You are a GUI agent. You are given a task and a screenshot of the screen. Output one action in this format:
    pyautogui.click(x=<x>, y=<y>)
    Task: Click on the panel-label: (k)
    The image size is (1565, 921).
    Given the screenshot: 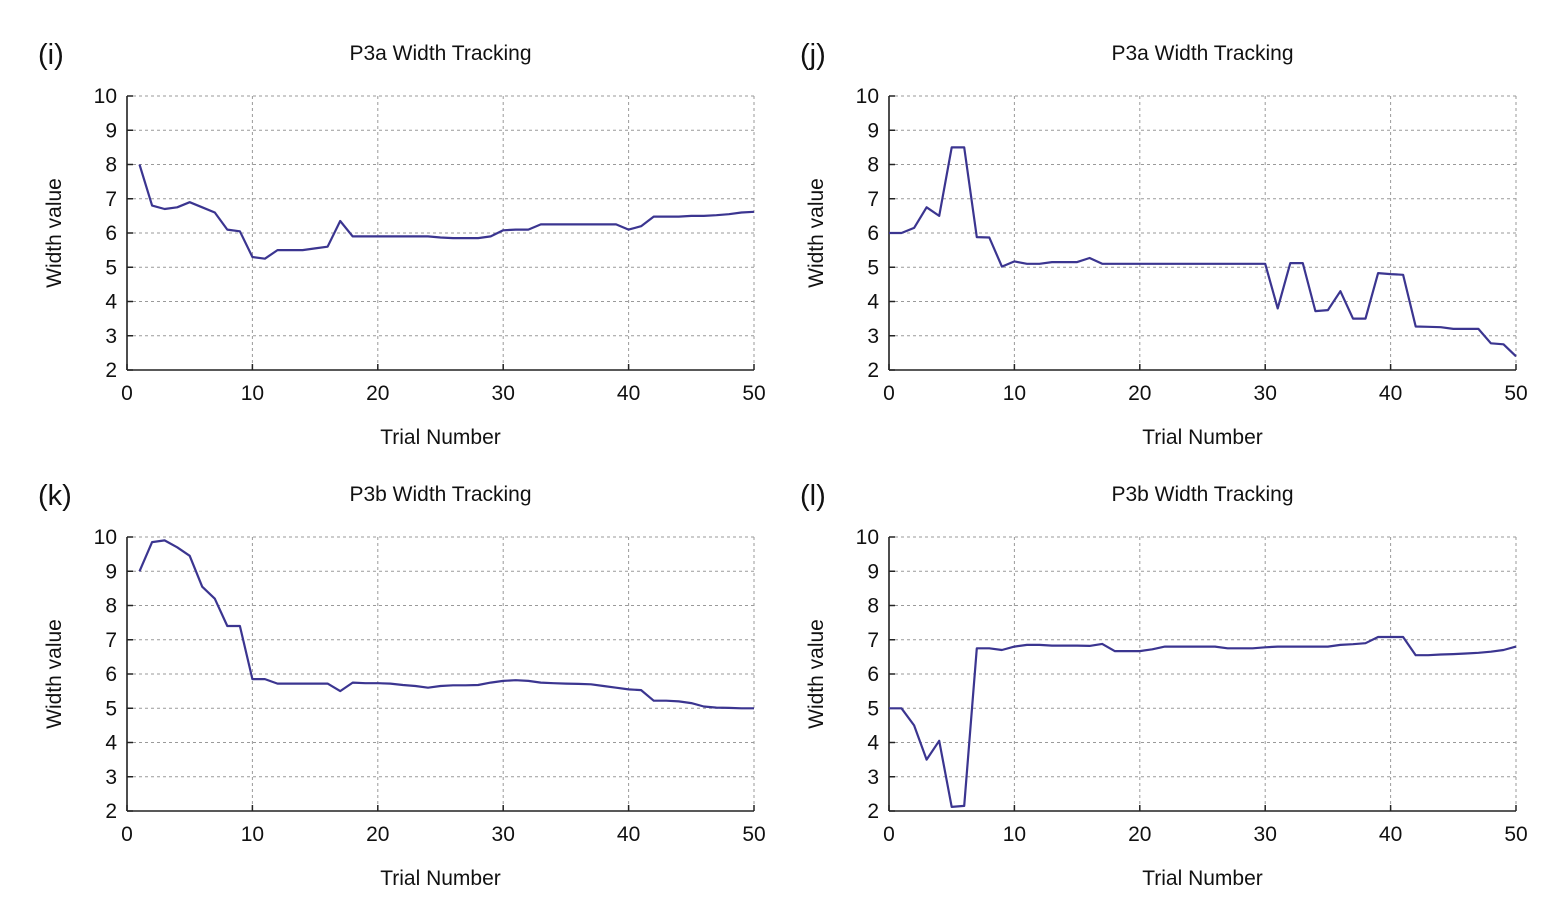 What is the action you would take?
    pyautogui.click(x=55, y=496)
    